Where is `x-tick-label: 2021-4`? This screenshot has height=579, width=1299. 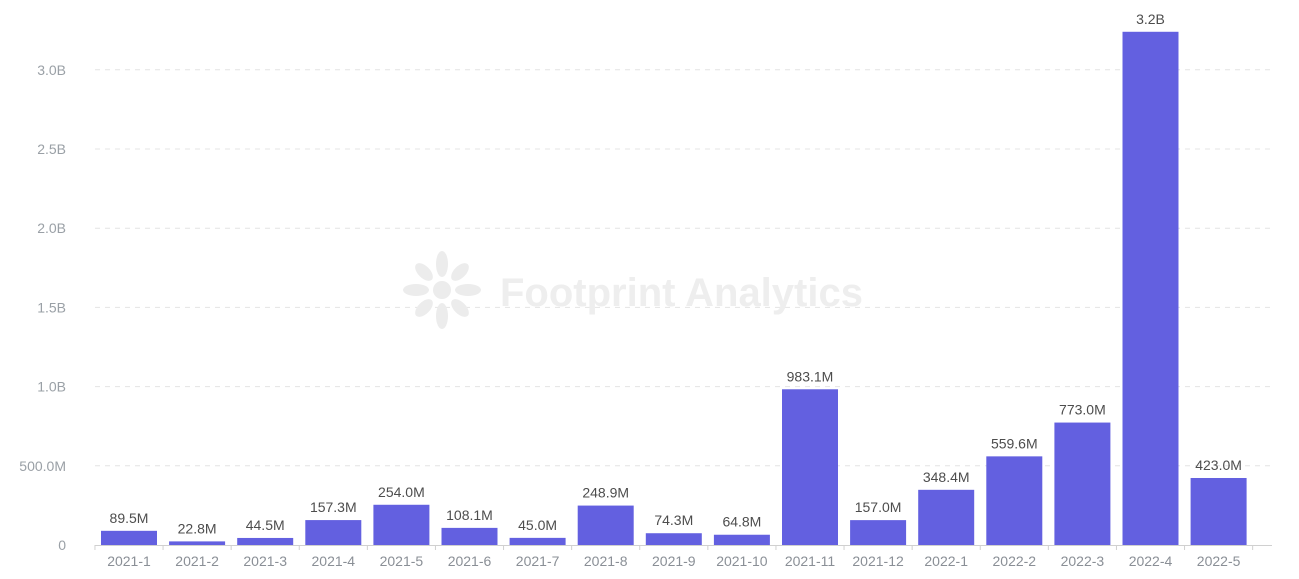
x-tick-label: 2021-4 is located at coordinates (334, 561).